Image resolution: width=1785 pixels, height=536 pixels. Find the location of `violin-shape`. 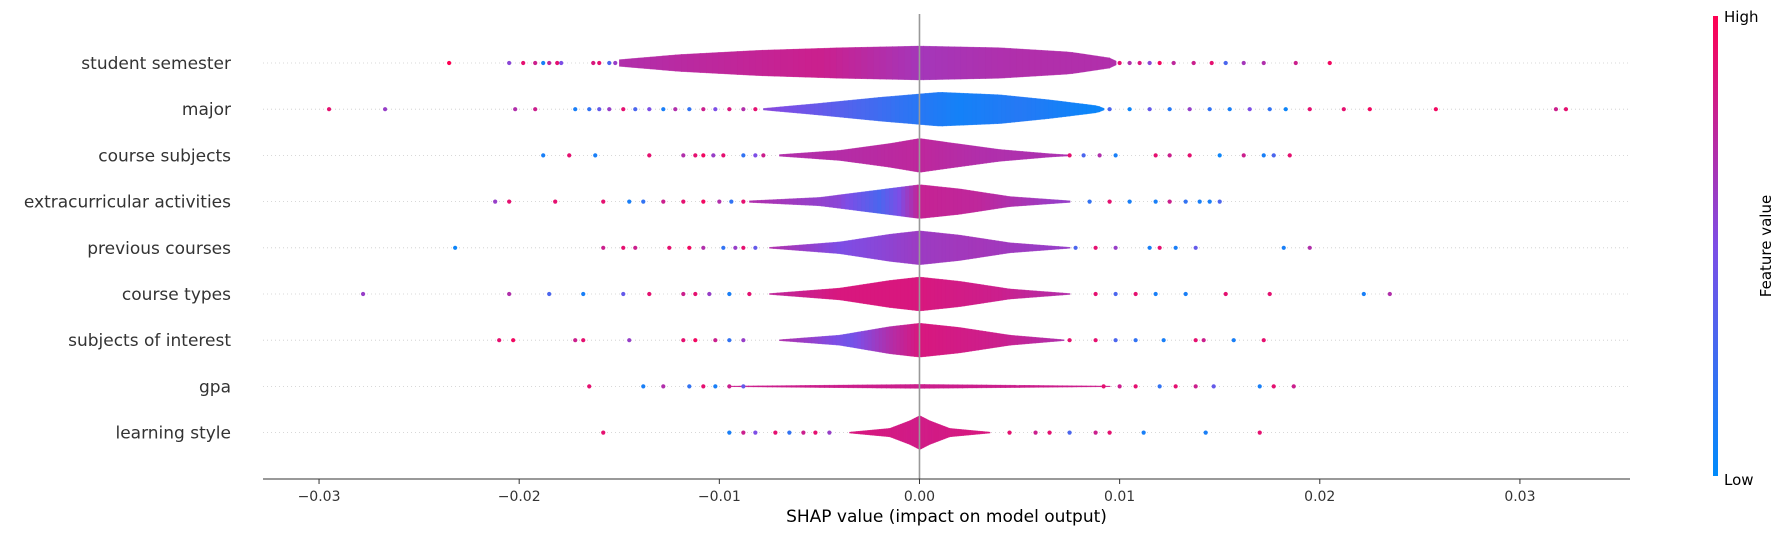

violin-shape is located at coordinates (920, 386).